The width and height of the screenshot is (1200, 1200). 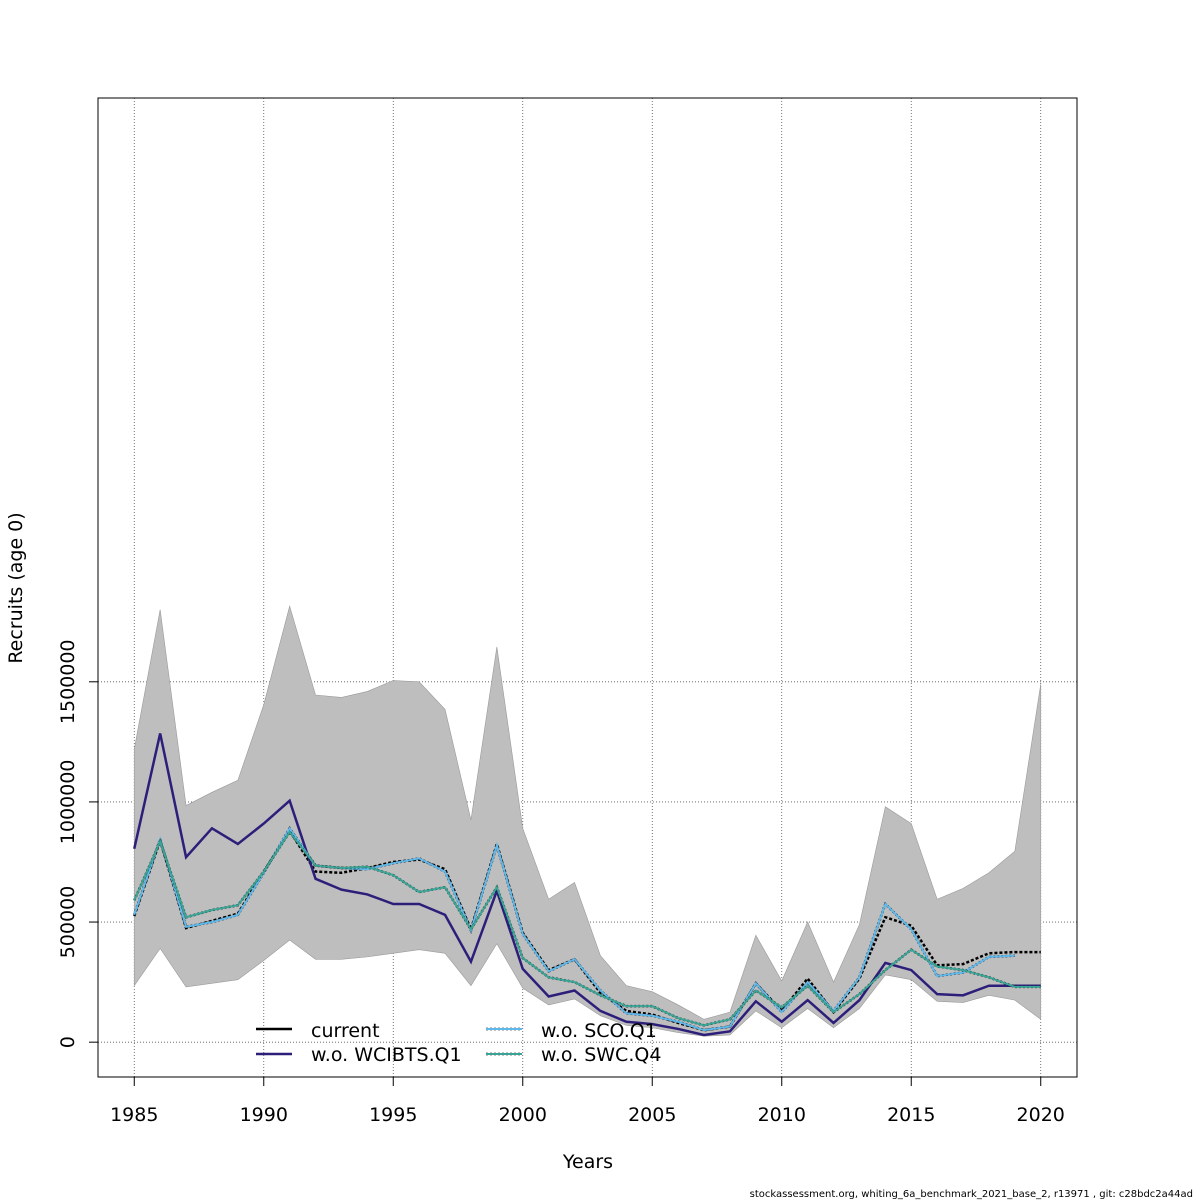 I want to click on x-tick-label: 2020, so click(x=1041, y=1115).